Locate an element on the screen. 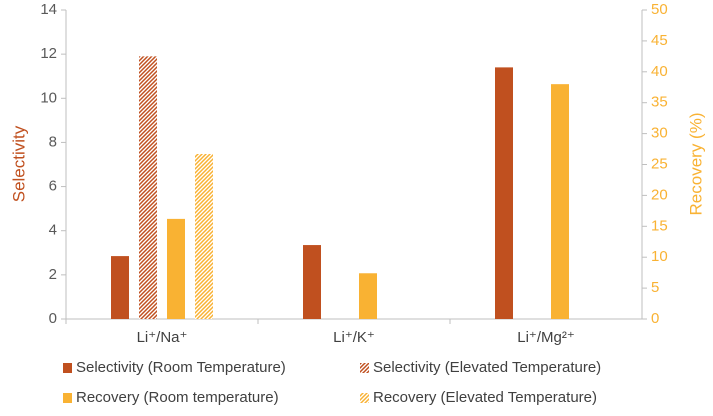 The image size is (713, 416). x-tick-label: Li⁺/Na⁺ is located at coordinates (162, 337).